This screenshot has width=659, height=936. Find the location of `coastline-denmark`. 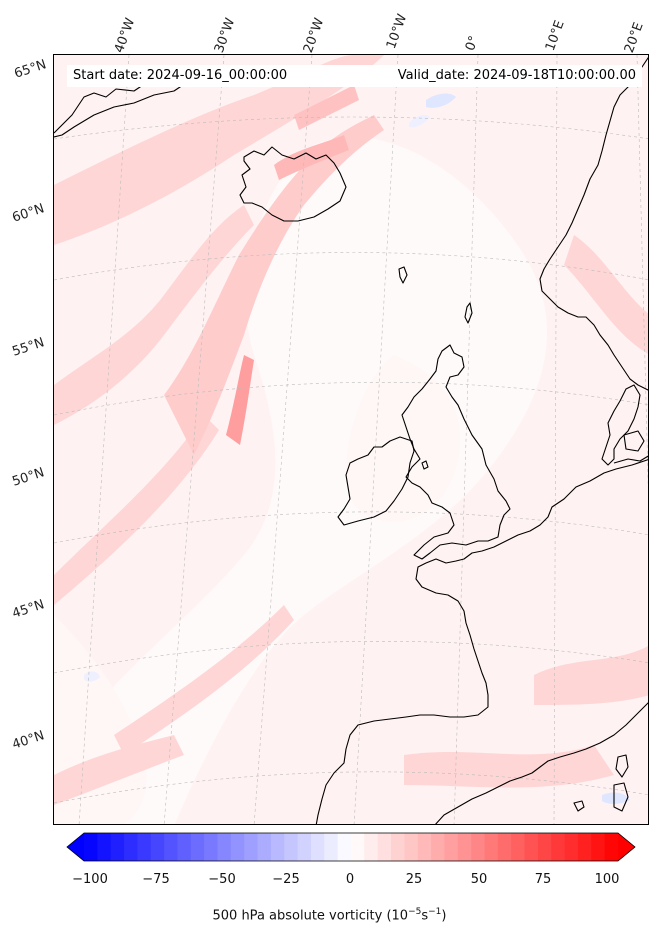

coastline-denmark is located at coordinates (621, 425).